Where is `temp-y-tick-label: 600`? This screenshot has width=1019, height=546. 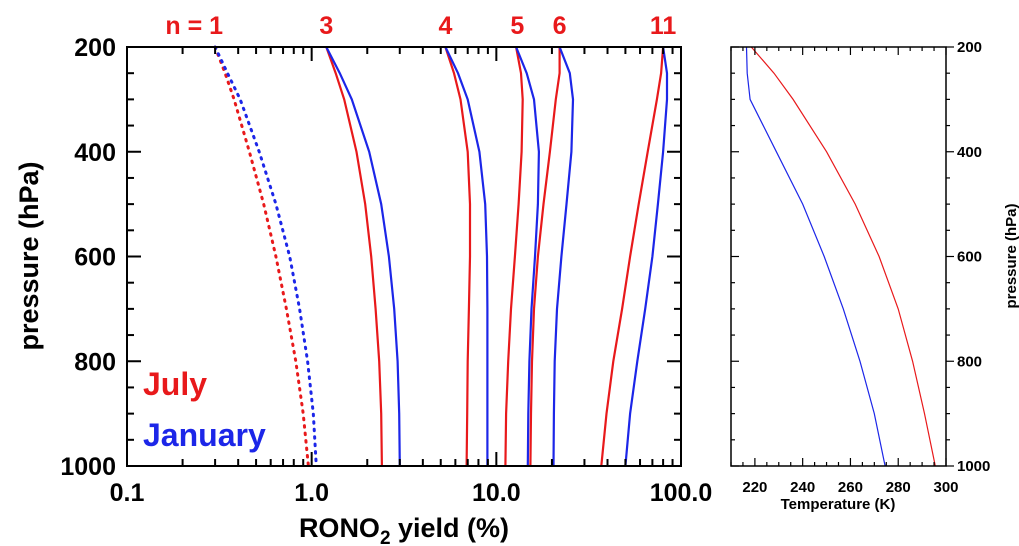 temp-y-tick-label: 600 is located at coordinates (969, 257).